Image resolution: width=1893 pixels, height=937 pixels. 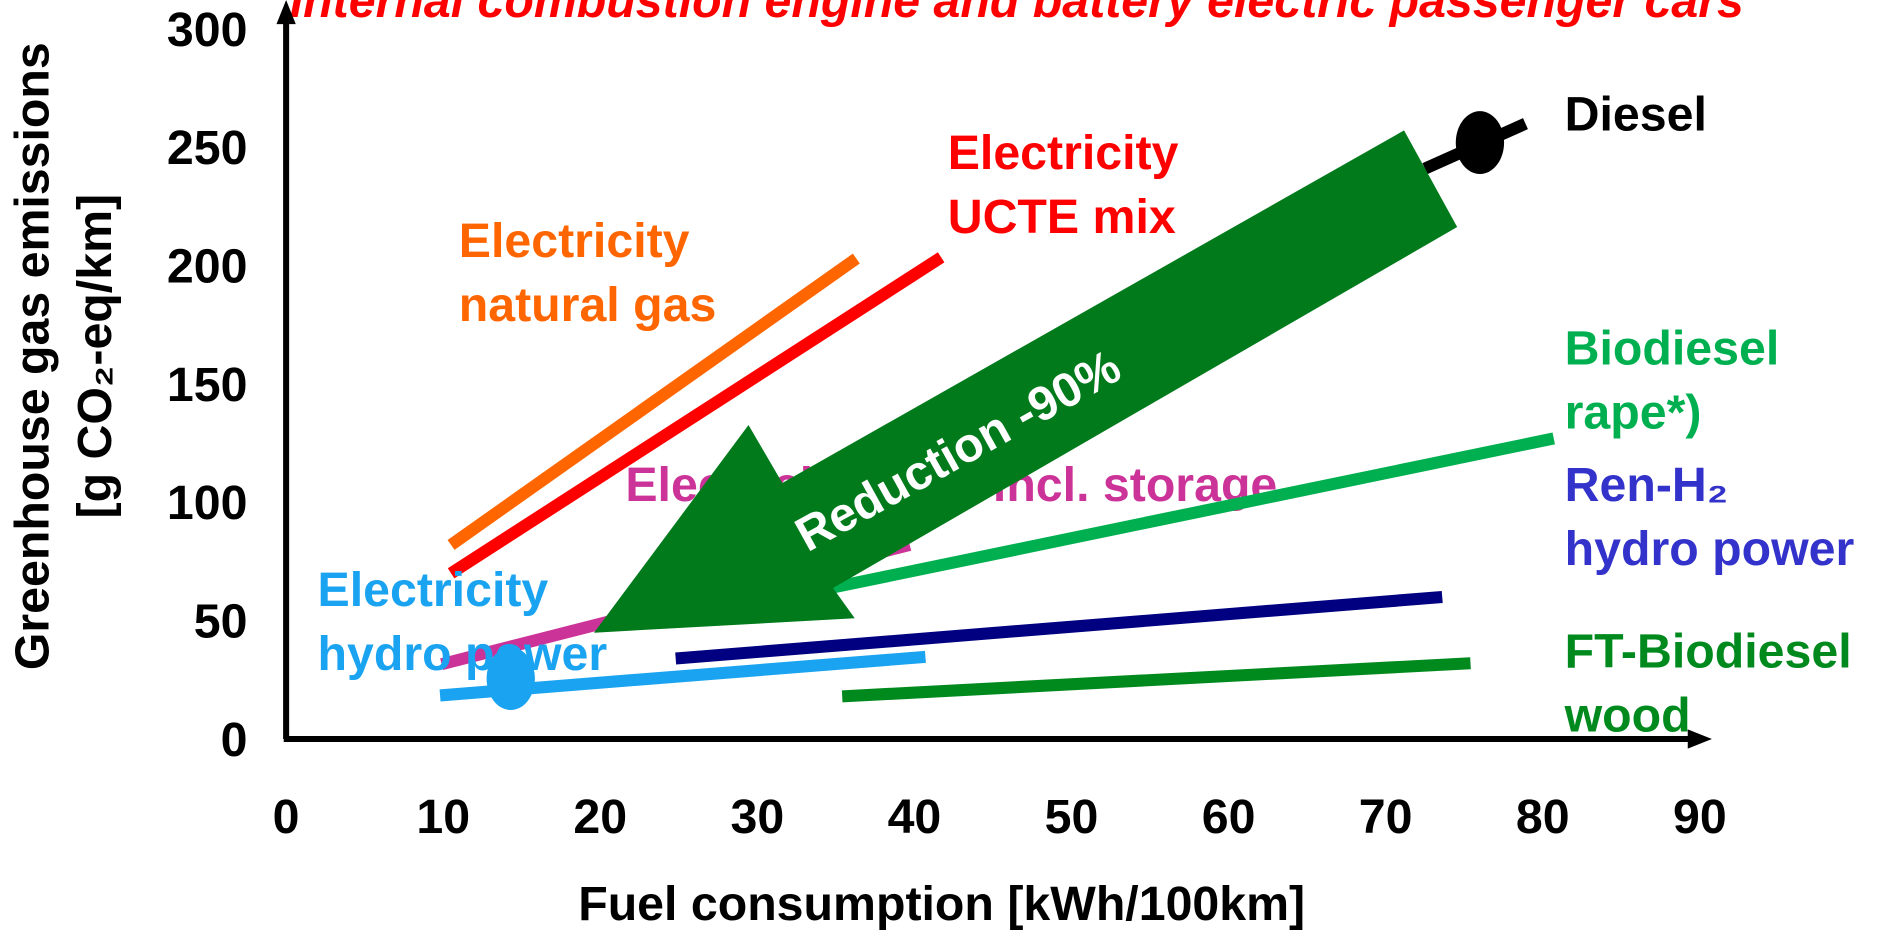 What do you see at coordinates (1386, 817) in the screenshot?
I see `x-tick-label: 70` at bounding box center [1386, 817].